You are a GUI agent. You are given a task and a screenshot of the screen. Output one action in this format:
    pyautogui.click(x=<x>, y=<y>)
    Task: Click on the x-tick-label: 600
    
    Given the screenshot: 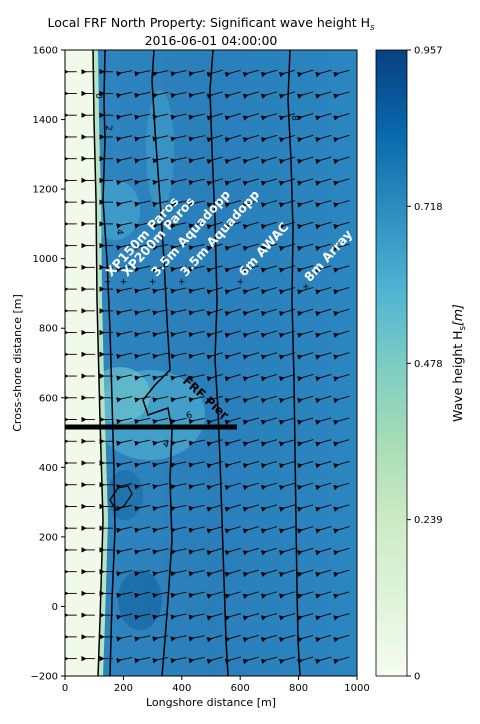 What is the action you would take?
    pyautogui.click(x=240, y=688)
    